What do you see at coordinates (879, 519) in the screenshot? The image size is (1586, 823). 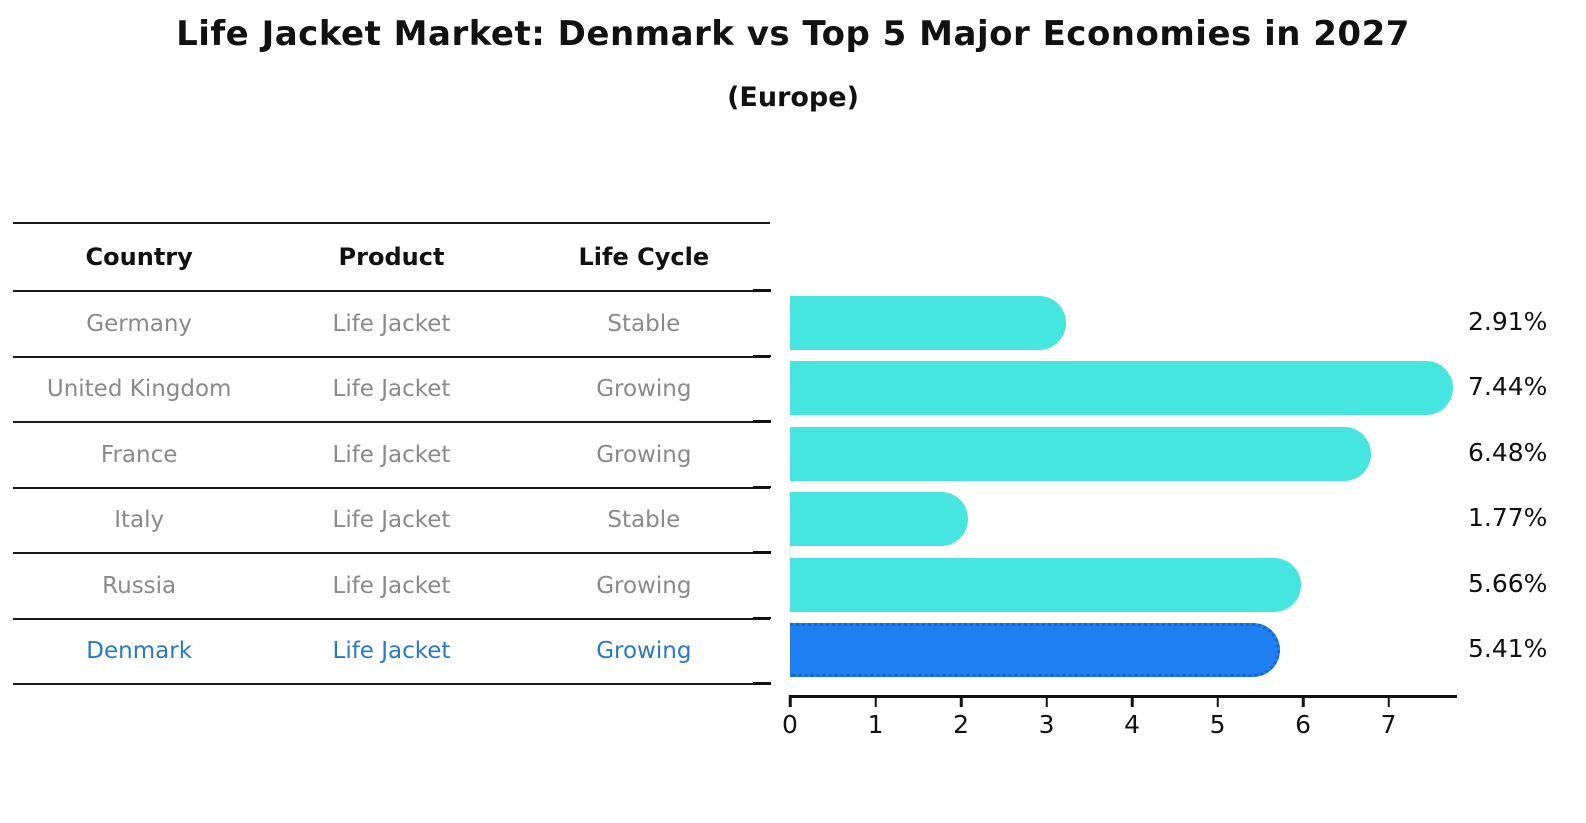 I see `bar-italy` at bounding box center [879, 519].